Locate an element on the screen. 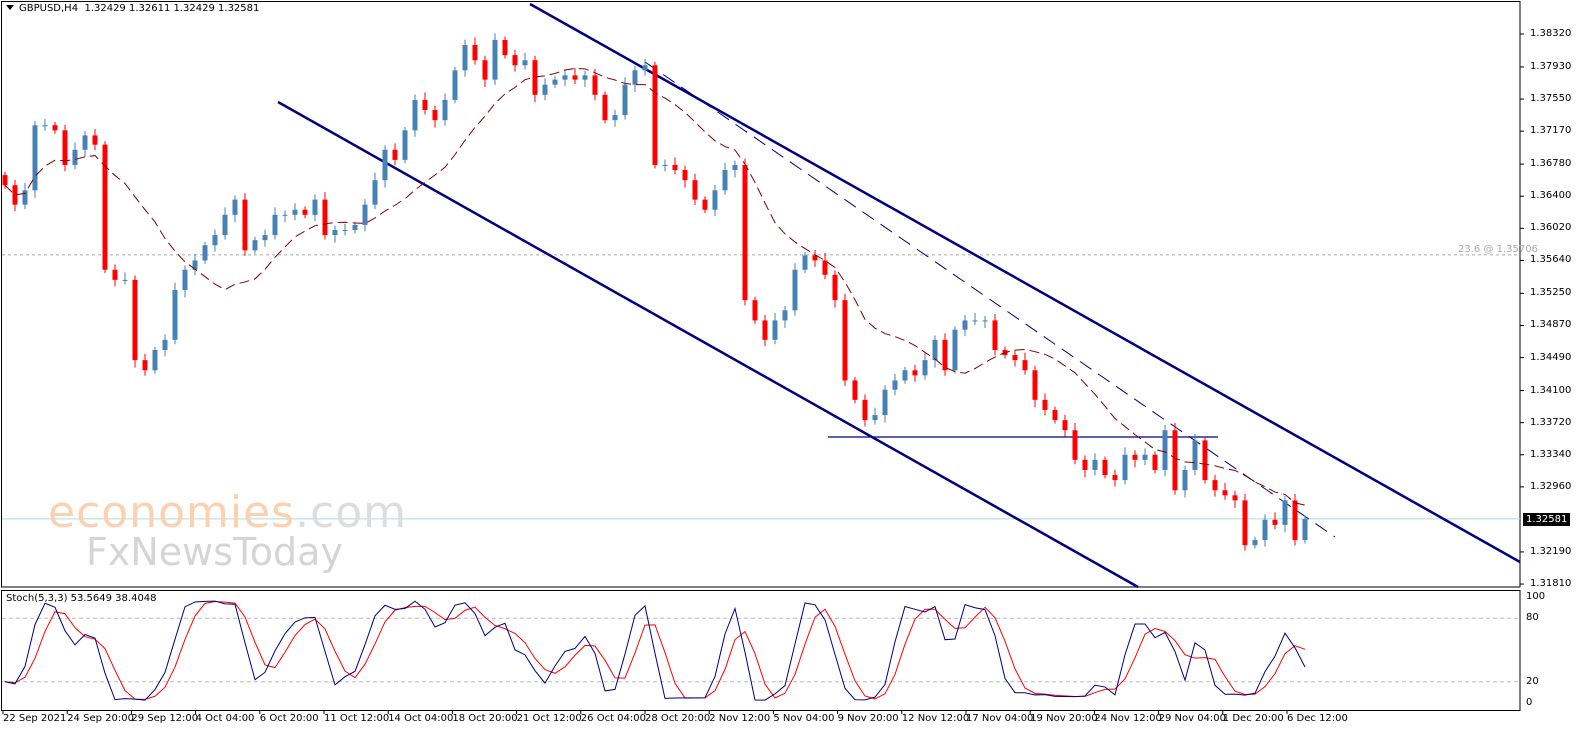  y-tick-label: 1.35250 is located at coordinates (1551, 293).